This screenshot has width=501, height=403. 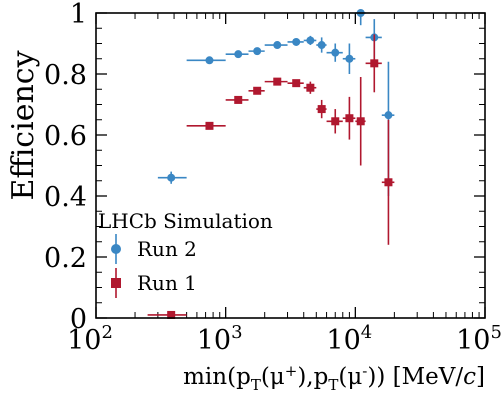 I want to click on legend-label: Run 2, so click(x=167, y=249).